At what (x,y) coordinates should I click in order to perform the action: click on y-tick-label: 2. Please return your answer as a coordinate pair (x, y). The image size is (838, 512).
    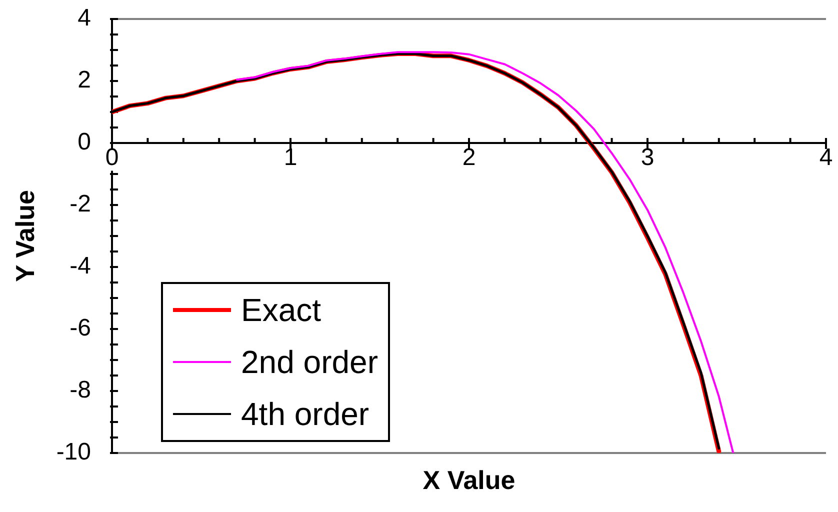
    Looking at the image, I should click on (84, 80).